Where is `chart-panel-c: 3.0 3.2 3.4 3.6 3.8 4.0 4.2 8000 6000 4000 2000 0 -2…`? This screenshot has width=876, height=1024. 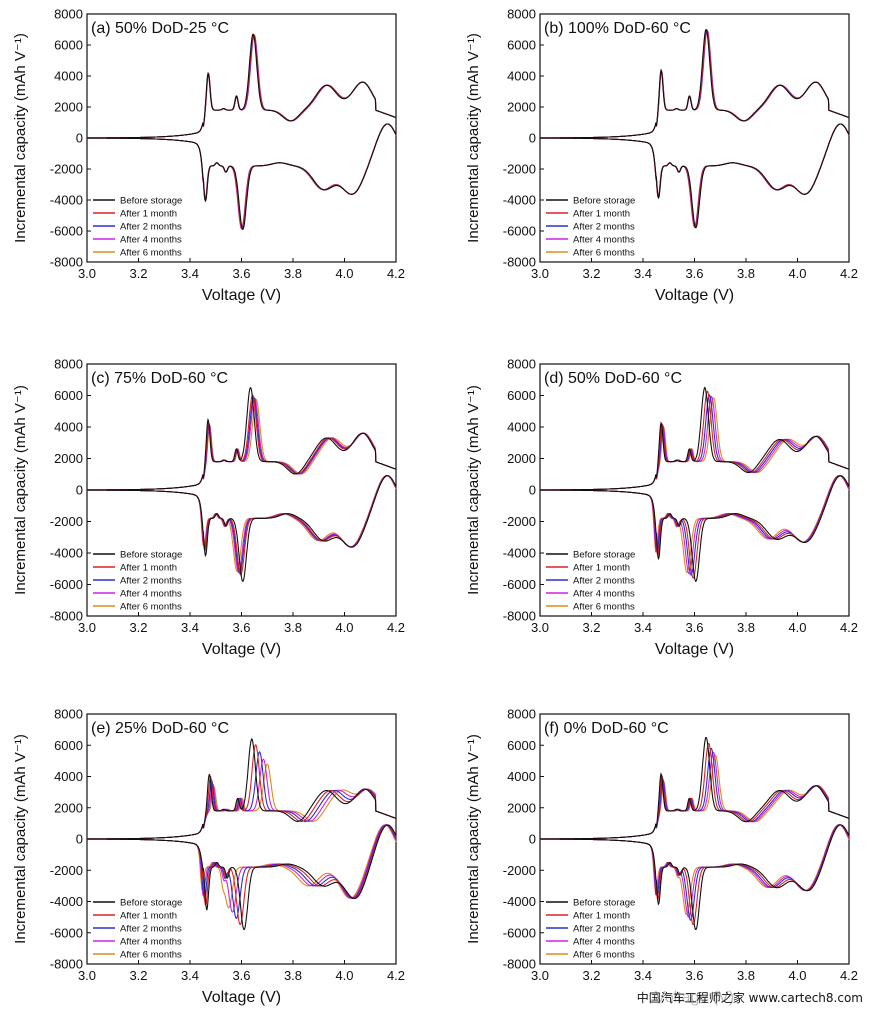 chart-panel-c: 3.0 3.2 3.4 3.6 3.8 4.0 4.2 8000 6000 4000 2000 0 -2… is located at coordinates (208, 508).